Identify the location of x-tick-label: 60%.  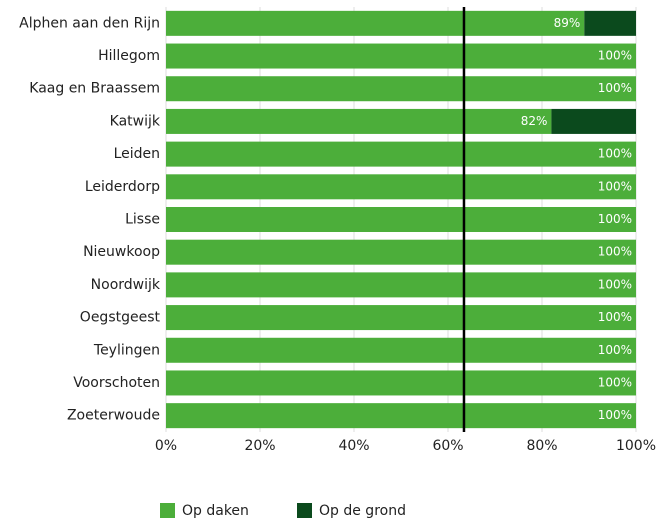
(447, 446).